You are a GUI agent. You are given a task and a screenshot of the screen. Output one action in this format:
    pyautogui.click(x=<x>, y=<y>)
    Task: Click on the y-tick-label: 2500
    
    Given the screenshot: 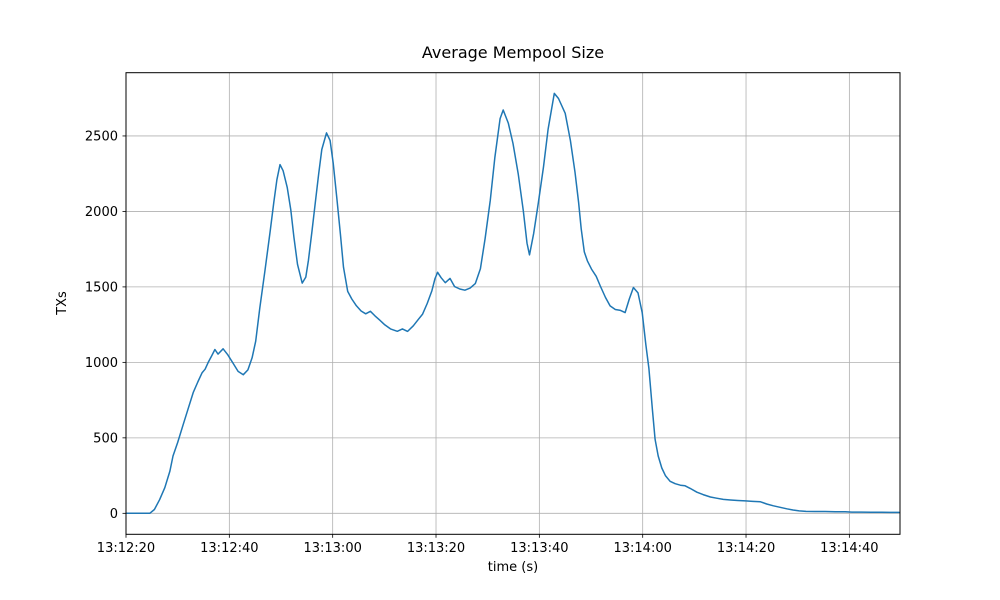 What is the action you would take?
    pyautogui.click(x=101, y=136)
    